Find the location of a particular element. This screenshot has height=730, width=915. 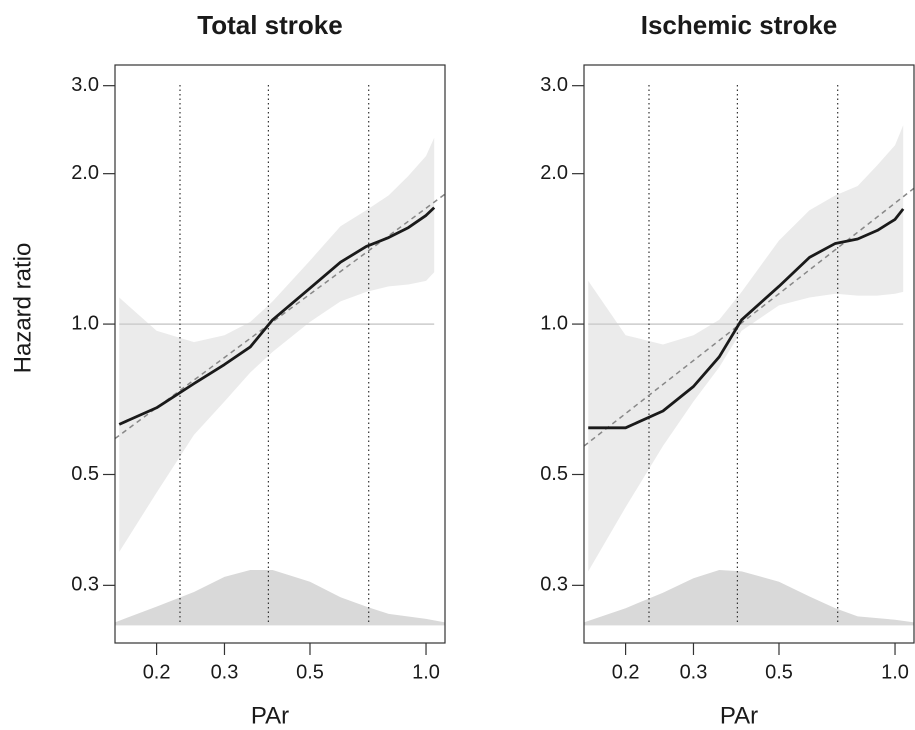

y-axis-title: Hazard ratio is located at coordinates (22, 308).